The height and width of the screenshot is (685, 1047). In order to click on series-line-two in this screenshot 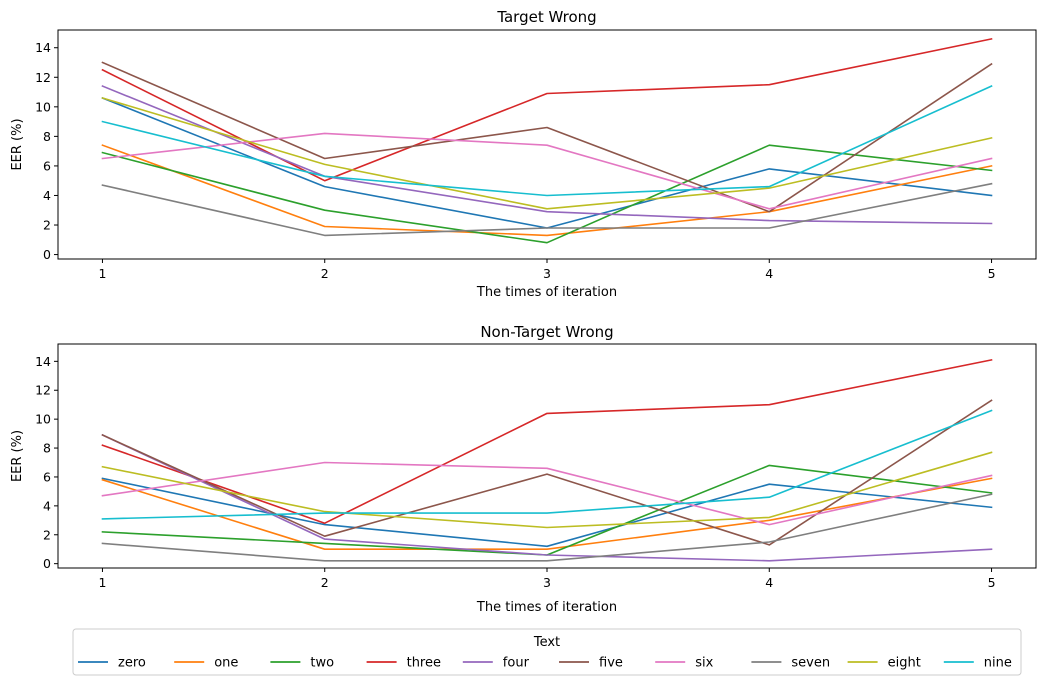, I will do `click(547, 510)`.